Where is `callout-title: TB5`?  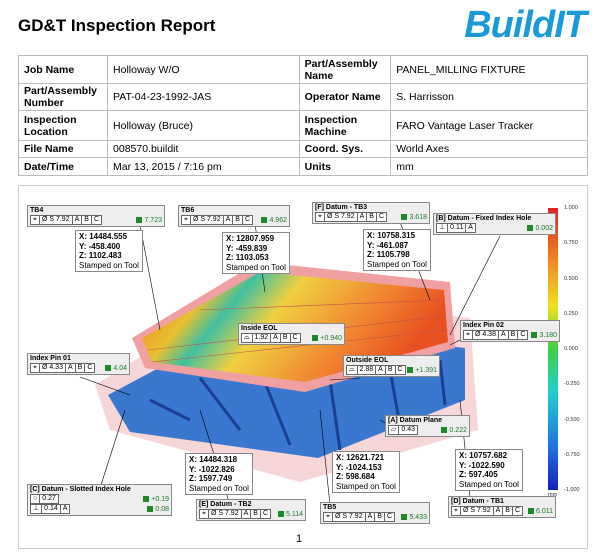
callout-title: TB5 is located at coordinates (330, 507).